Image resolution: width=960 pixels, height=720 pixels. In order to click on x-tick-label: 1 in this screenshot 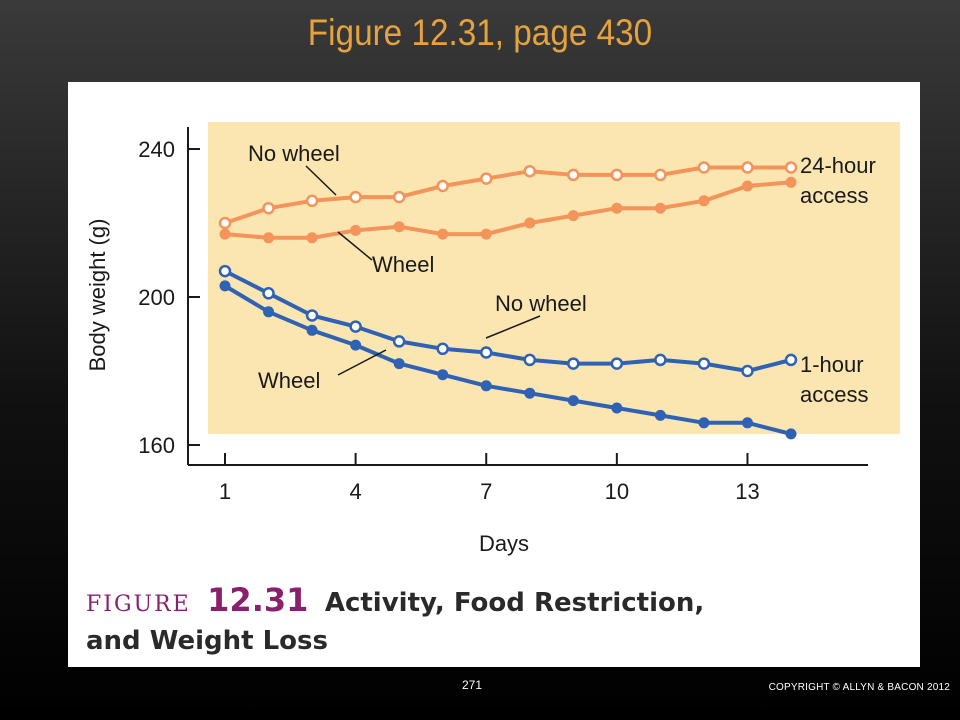, I will do `click(225, 491)`.